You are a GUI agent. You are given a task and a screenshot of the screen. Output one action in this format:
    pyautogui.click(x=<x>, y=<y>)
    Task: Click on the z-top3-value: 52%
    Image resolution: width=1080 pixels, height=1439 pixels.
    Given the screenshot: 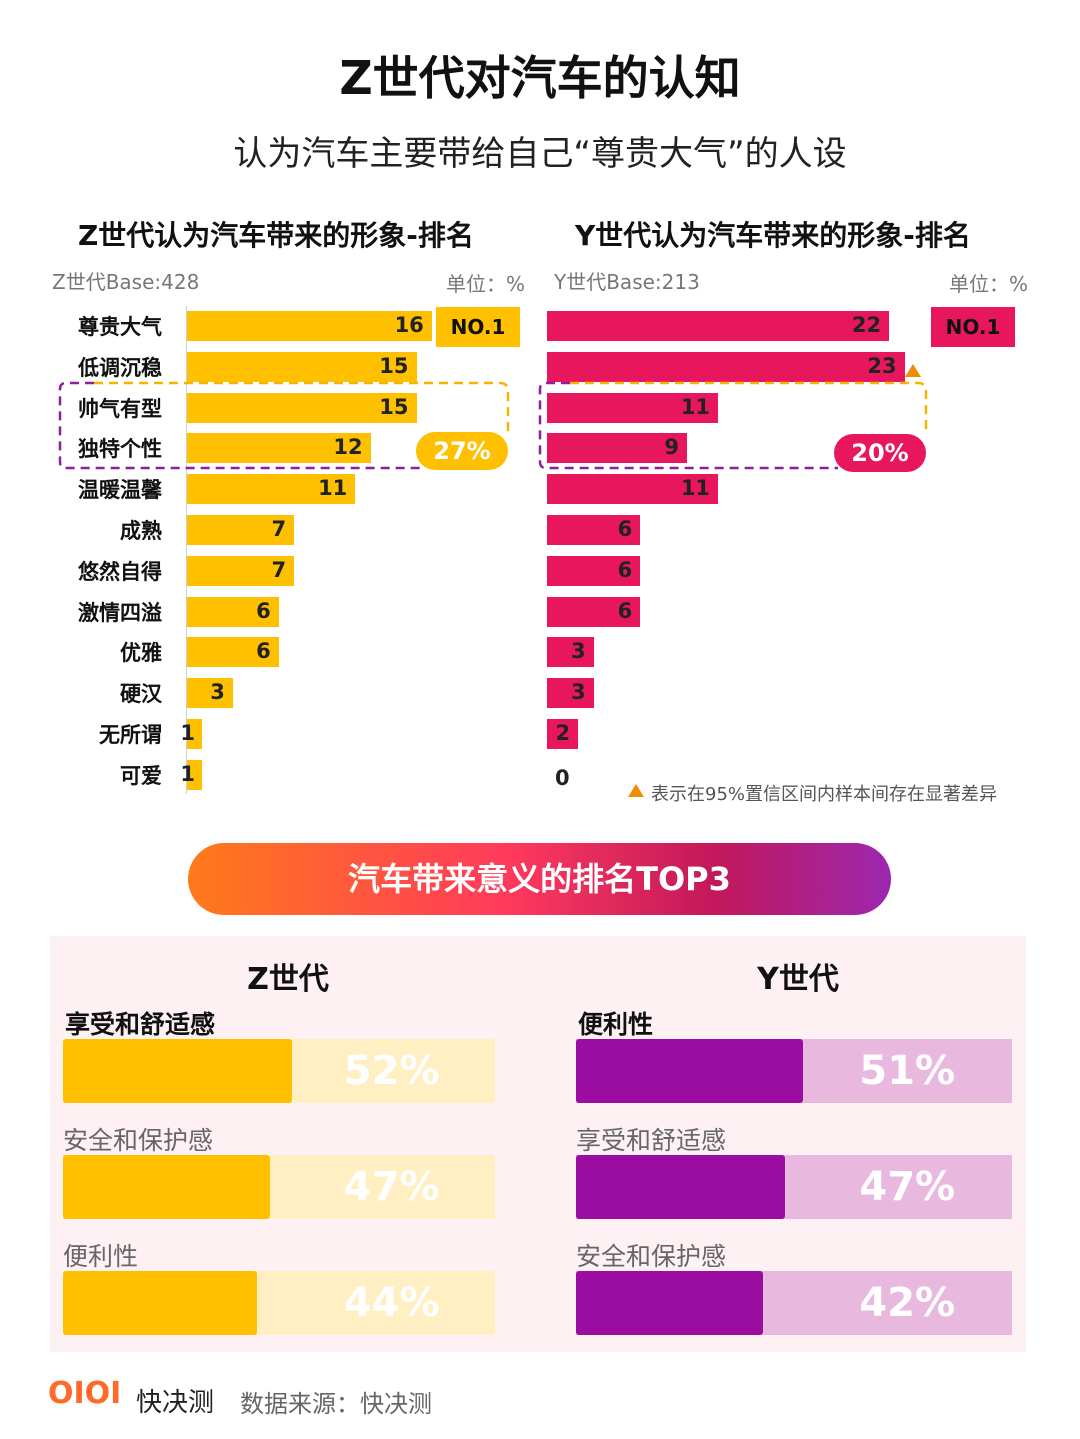 What is the action you would take?
    pyautogui.click(x=391, y=1071)
    